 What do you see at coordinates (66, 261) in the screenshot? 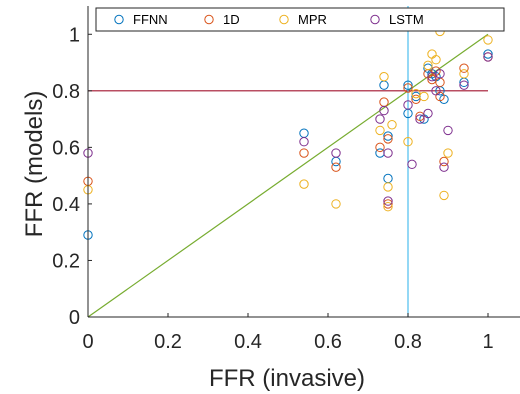
I see `y-tick-label: 0.2` at bounding box center [66, 261].